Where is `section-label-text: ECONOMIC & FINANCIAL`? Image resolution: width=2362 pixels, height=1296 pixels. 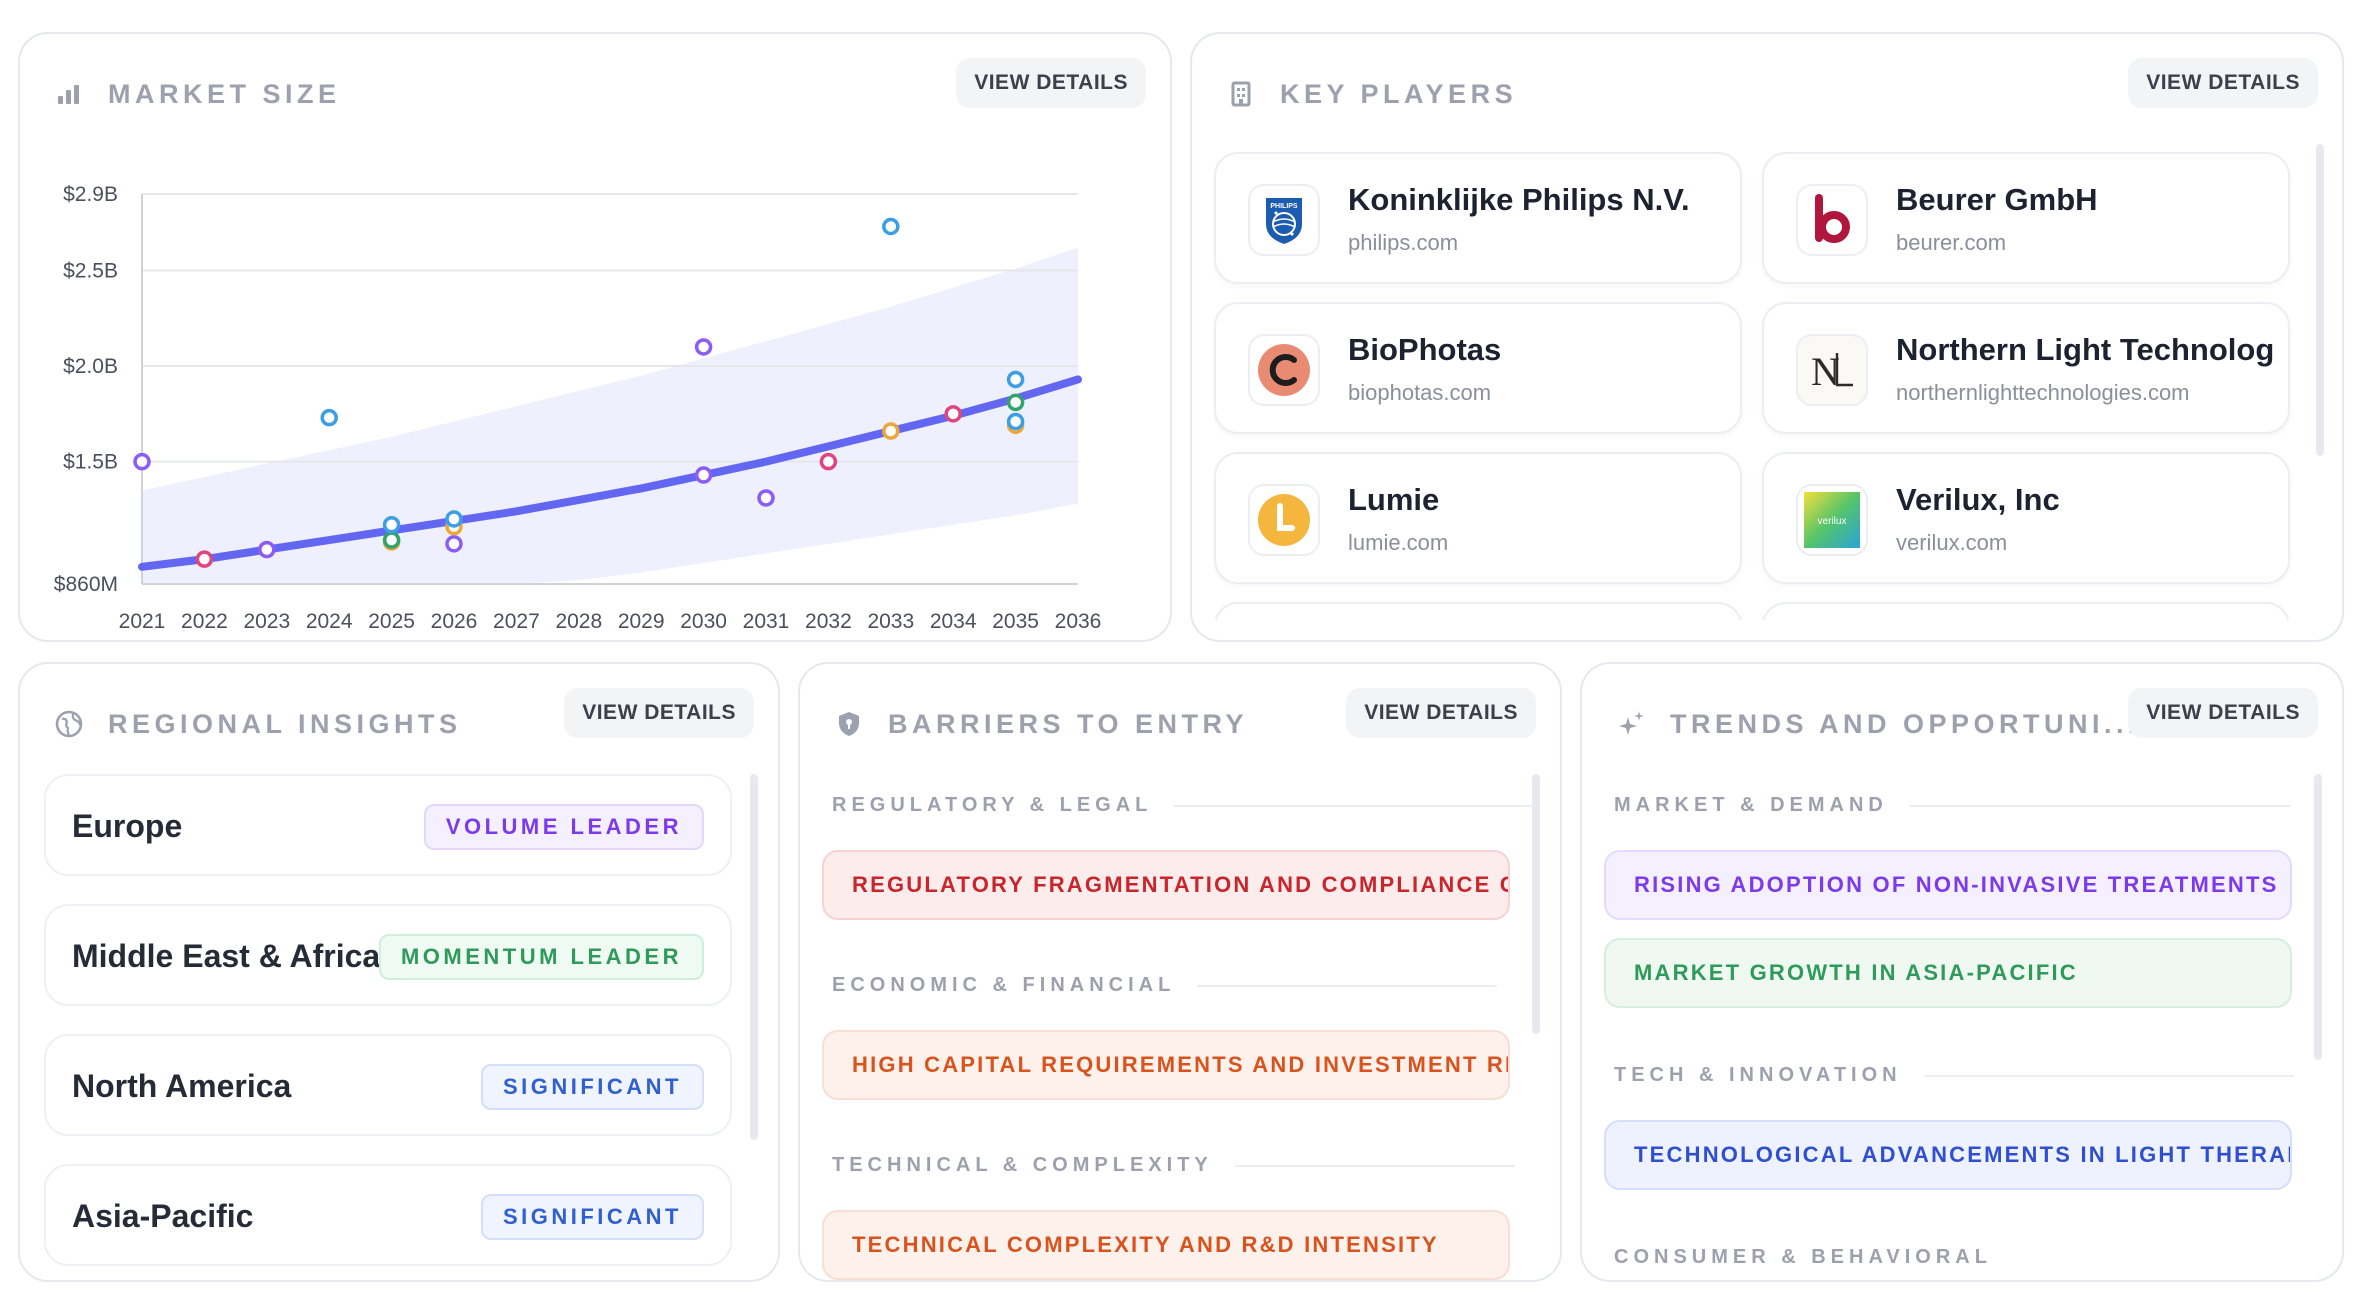
section-label-text: ECONOMIC & FINANCIAL is located at coordinates (1004, 985).